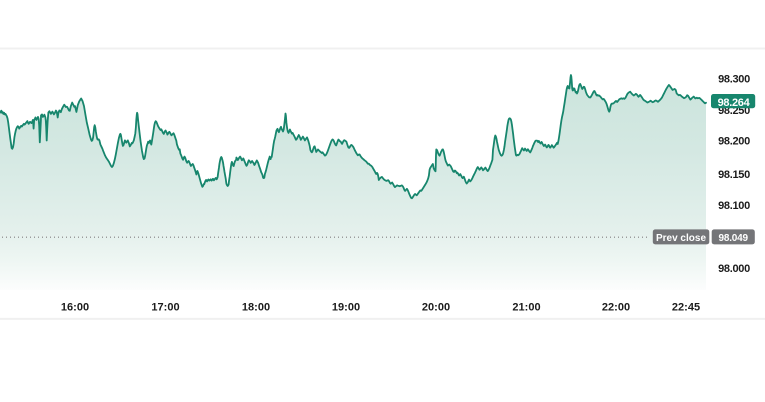 The height and width of the screenshot is (402, 765). What do you see at coordinates (734, 80) in the screenshot?
I see `svg-text: 98.300` at bounding box center [734, 80].